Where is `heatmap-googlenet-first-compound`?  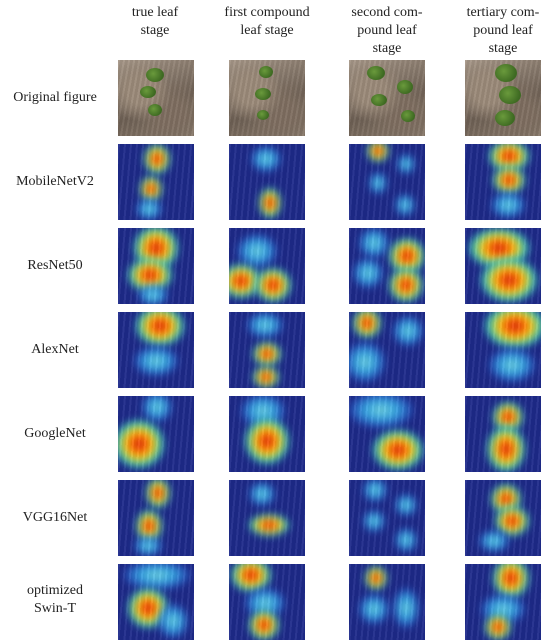 heatmap-googlenet-first-compound is located at coordinates (267, 434).